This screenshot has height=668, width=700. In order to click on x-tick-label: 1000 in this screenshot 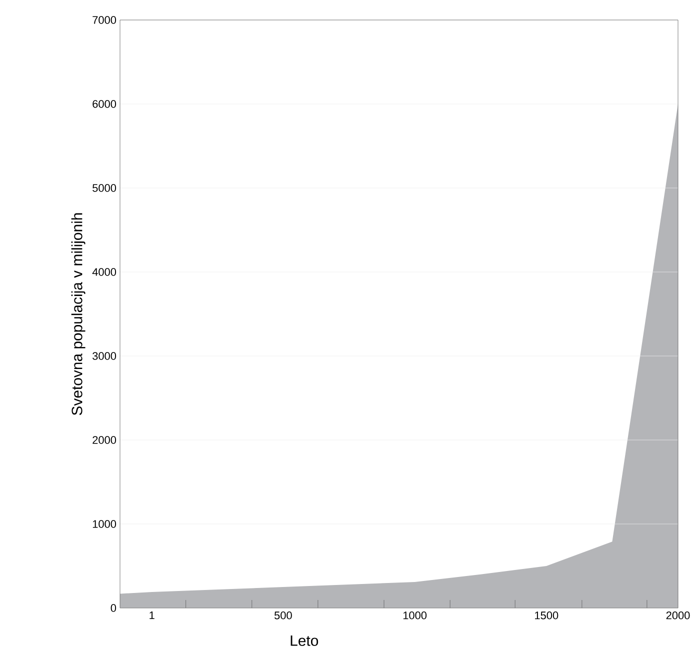, I will do `click(415, 616)`.